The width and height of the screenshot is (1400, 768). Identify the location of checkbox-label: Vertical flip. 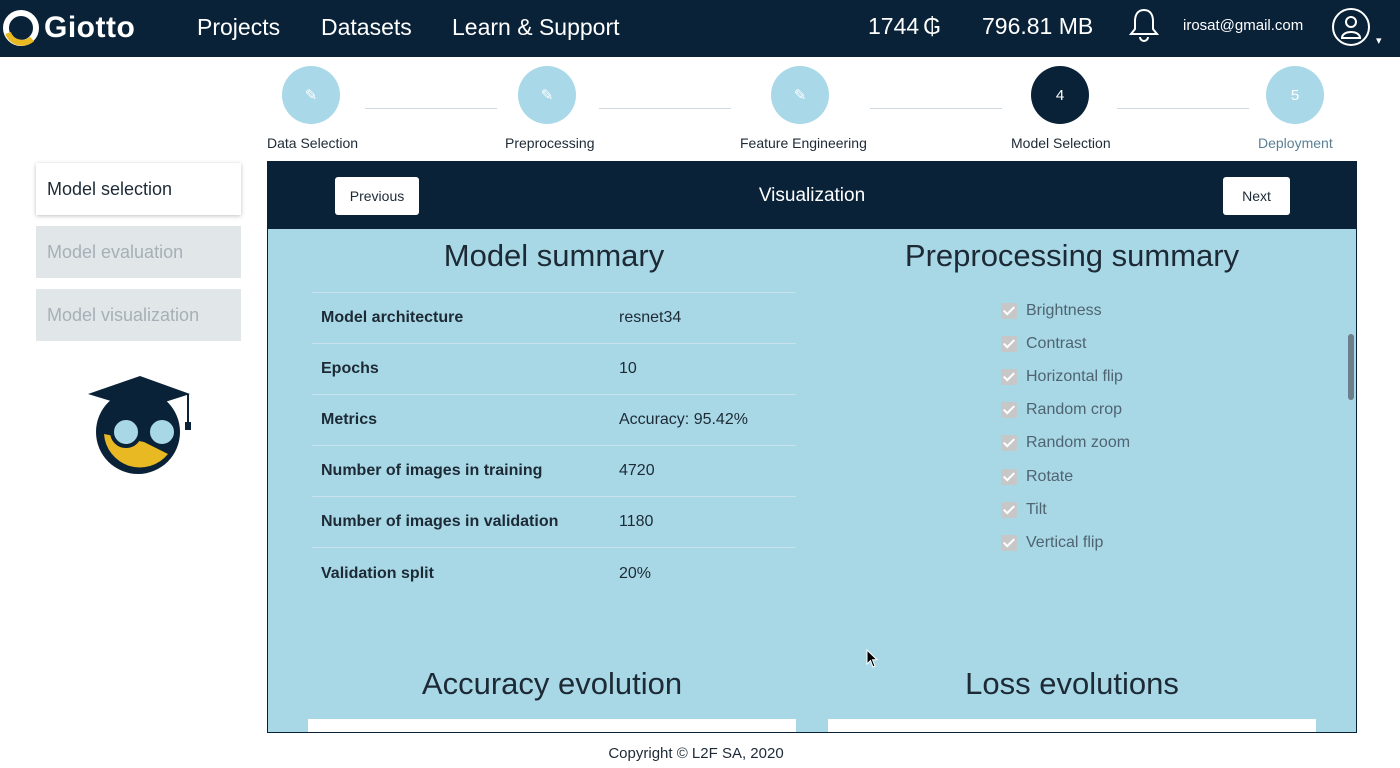
(1065, 542).